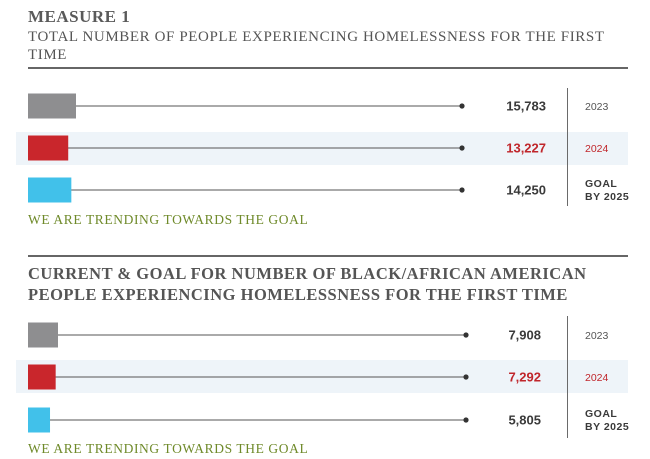  Describe the element at coordinates (328, 68) in the screenshot. I see `section1-rule` at that location.